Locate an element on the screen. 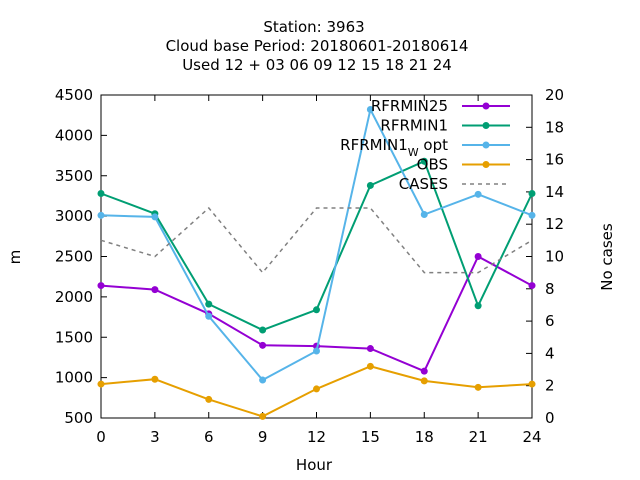  legend-label: RFRMIN25 is located at coordinates (409, 106).